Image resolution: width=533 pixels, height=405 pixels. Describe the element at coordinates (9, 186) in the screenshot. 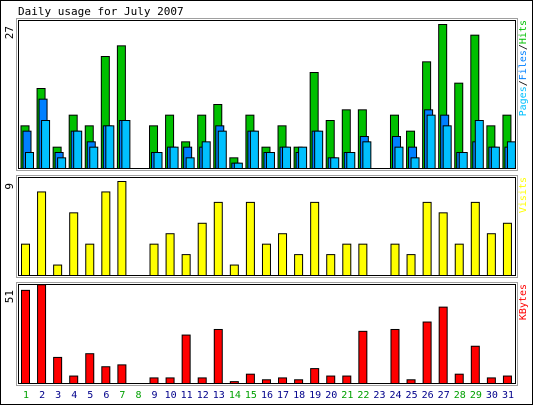

I see `y-max-label: 9` at that location.